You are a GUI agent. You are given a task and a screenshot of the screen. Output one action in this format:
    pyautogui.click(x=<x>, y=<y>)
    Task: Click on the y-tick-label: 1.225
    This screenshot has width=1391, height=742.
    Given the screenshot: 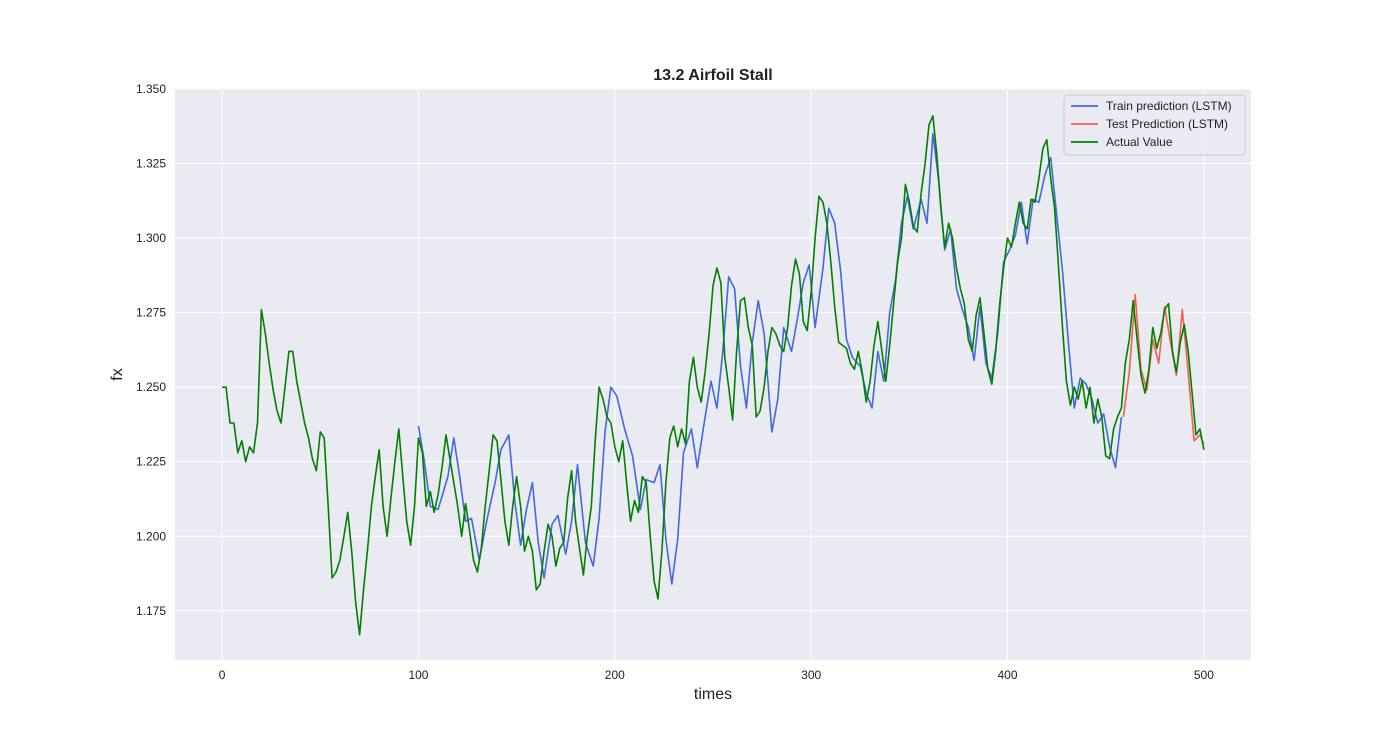 What is the action you would take?
    pyautogui.click(x=151, y=462)
    